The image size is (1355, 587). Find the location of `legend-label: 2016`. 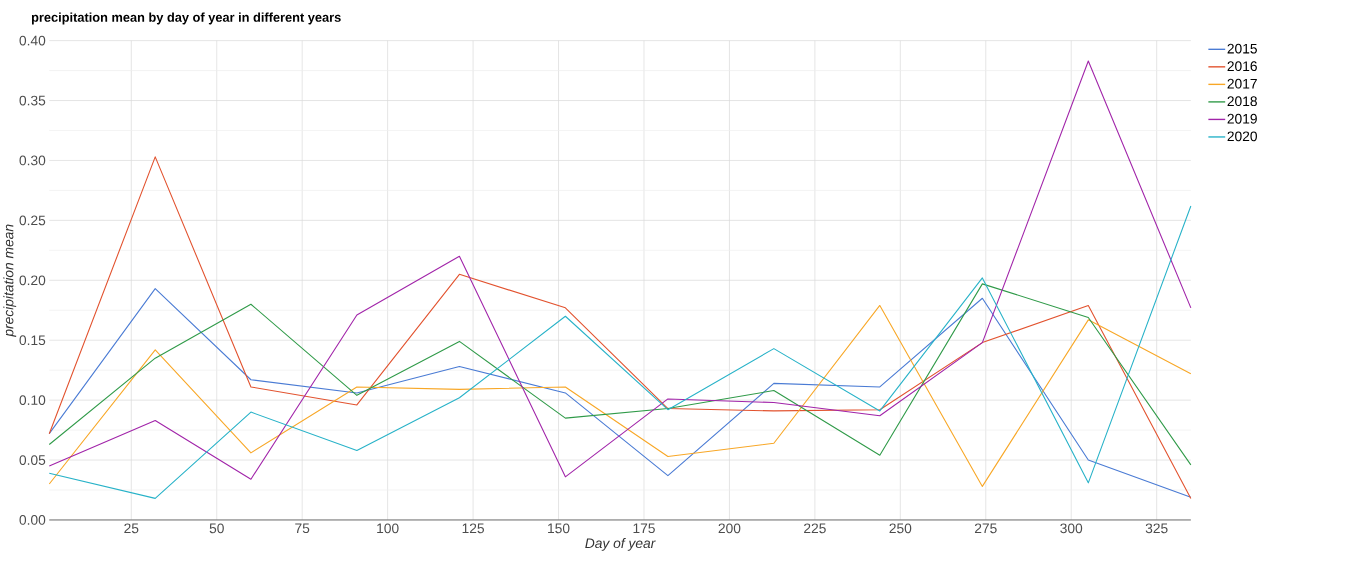

legend-label: 2016 is located at coordinates (1242, 66).